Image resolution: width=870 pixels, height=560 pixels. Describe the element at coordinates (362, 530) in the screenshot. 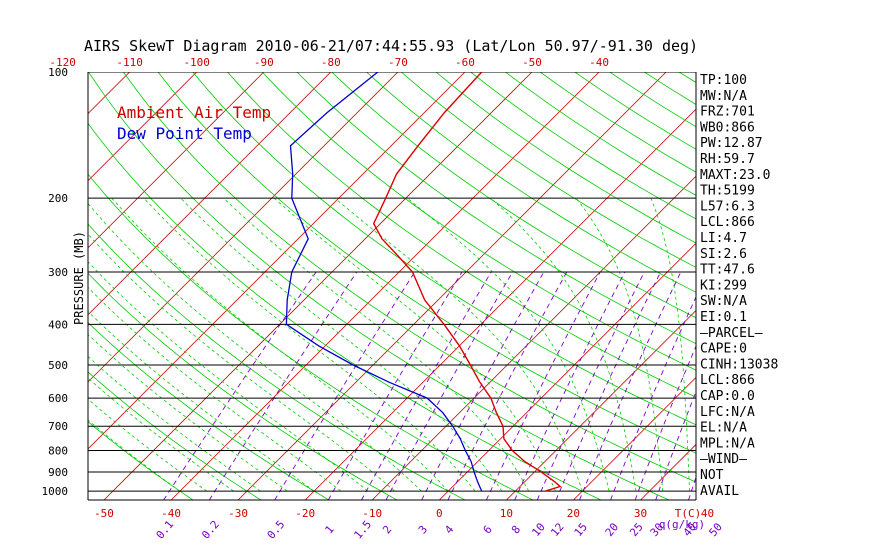

I see `mixing-ratio-label: 1.5` at that location.